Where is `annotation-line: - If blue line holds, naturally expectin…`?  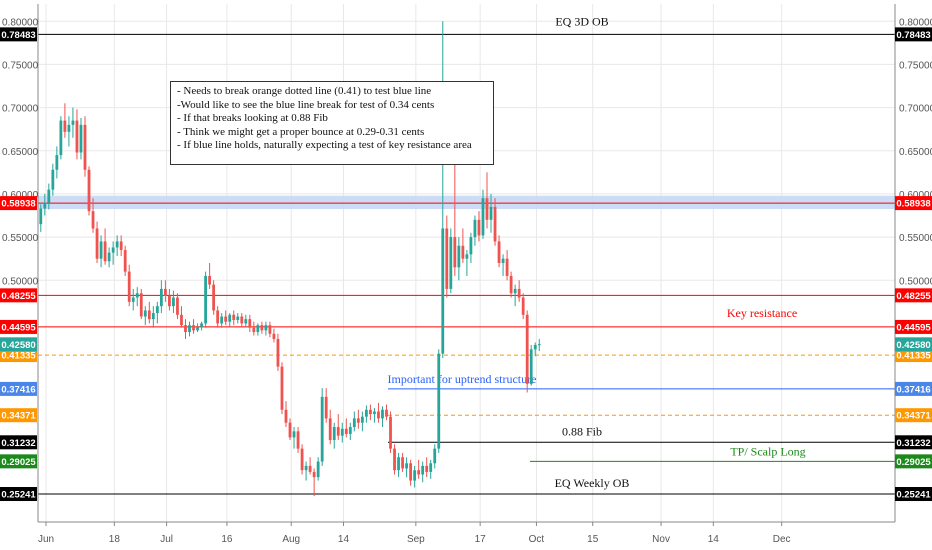
annotation-line: - If blue line holds, naturally expectin… is located at coordinates (324, 145).